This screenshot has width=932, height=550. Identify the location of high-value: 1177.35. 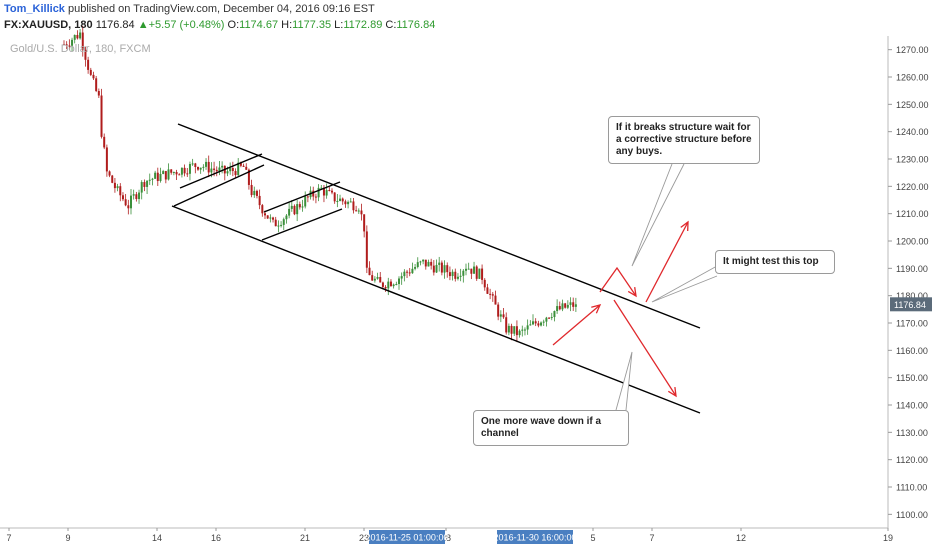
(312, 25).